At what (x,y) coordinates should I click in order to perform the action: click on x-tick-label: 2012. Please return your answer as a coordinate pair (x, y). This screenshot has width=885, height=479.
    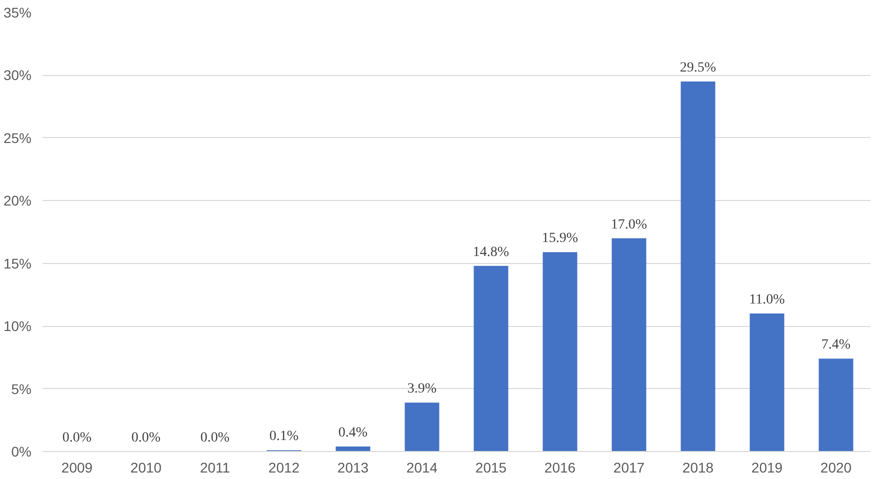
    Looking at the image, I should click on (284, 468).